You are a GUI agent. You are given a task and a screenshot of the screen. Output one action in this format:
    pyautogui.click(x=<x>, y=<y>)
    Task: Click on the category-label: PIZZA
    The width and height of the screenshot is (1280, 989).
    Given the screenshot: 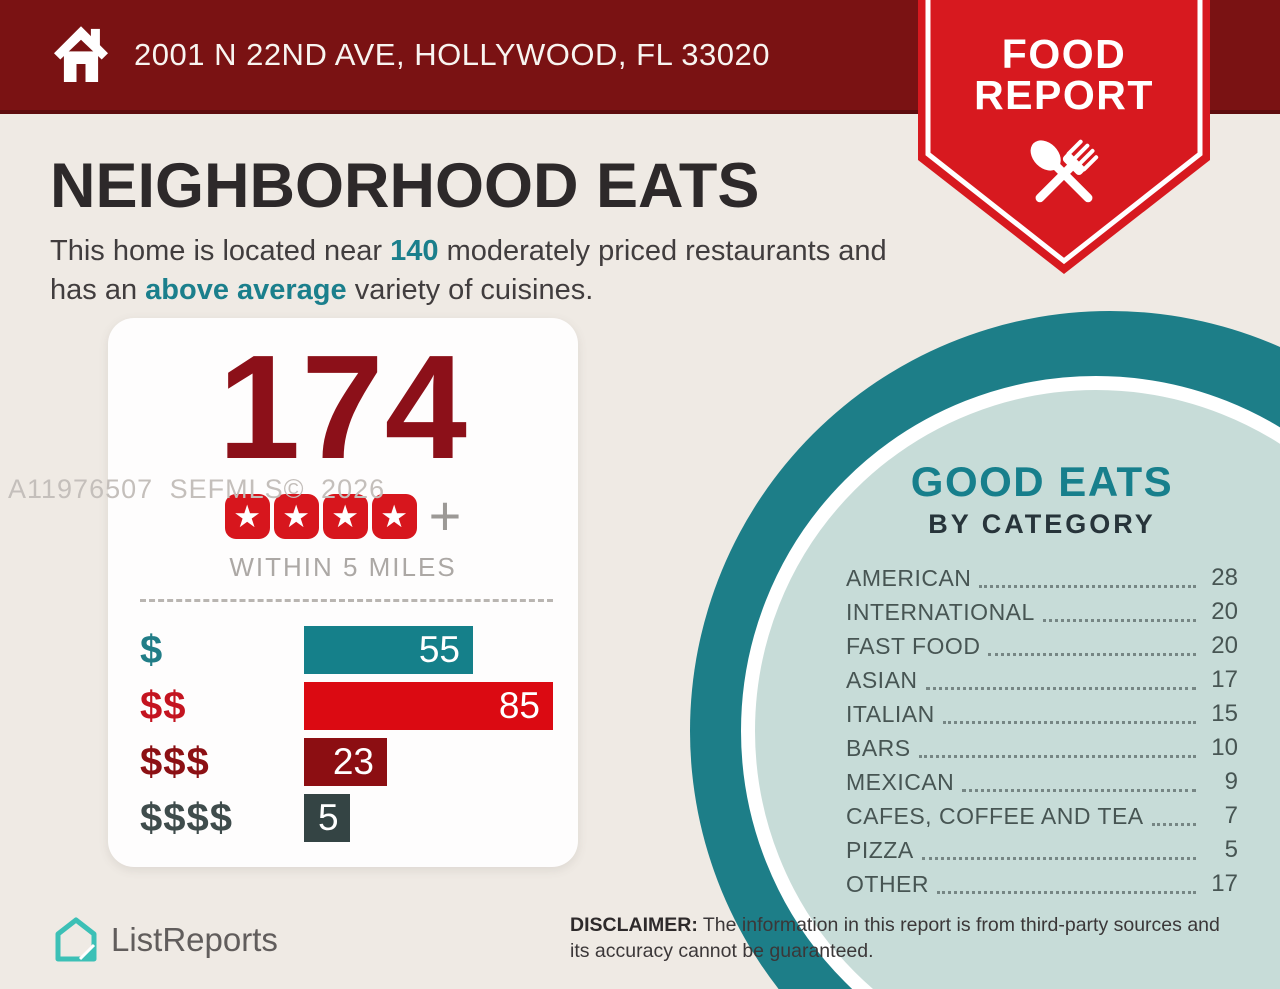 What is the action you would take?
    pyautogui.click(x=880, y=850)
    